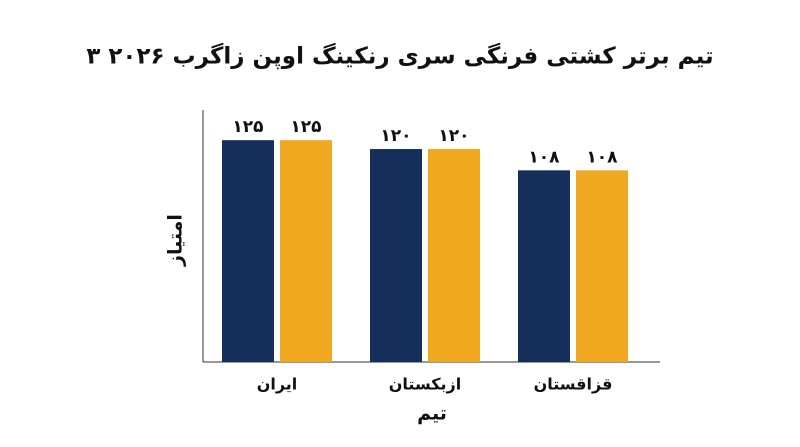 Image resolution: width=800 pixels, height=447 pixels. Describe the element at coordinates (573, 384) in the screenshot. I see `x-tick-label: قزاقستان` at that location.